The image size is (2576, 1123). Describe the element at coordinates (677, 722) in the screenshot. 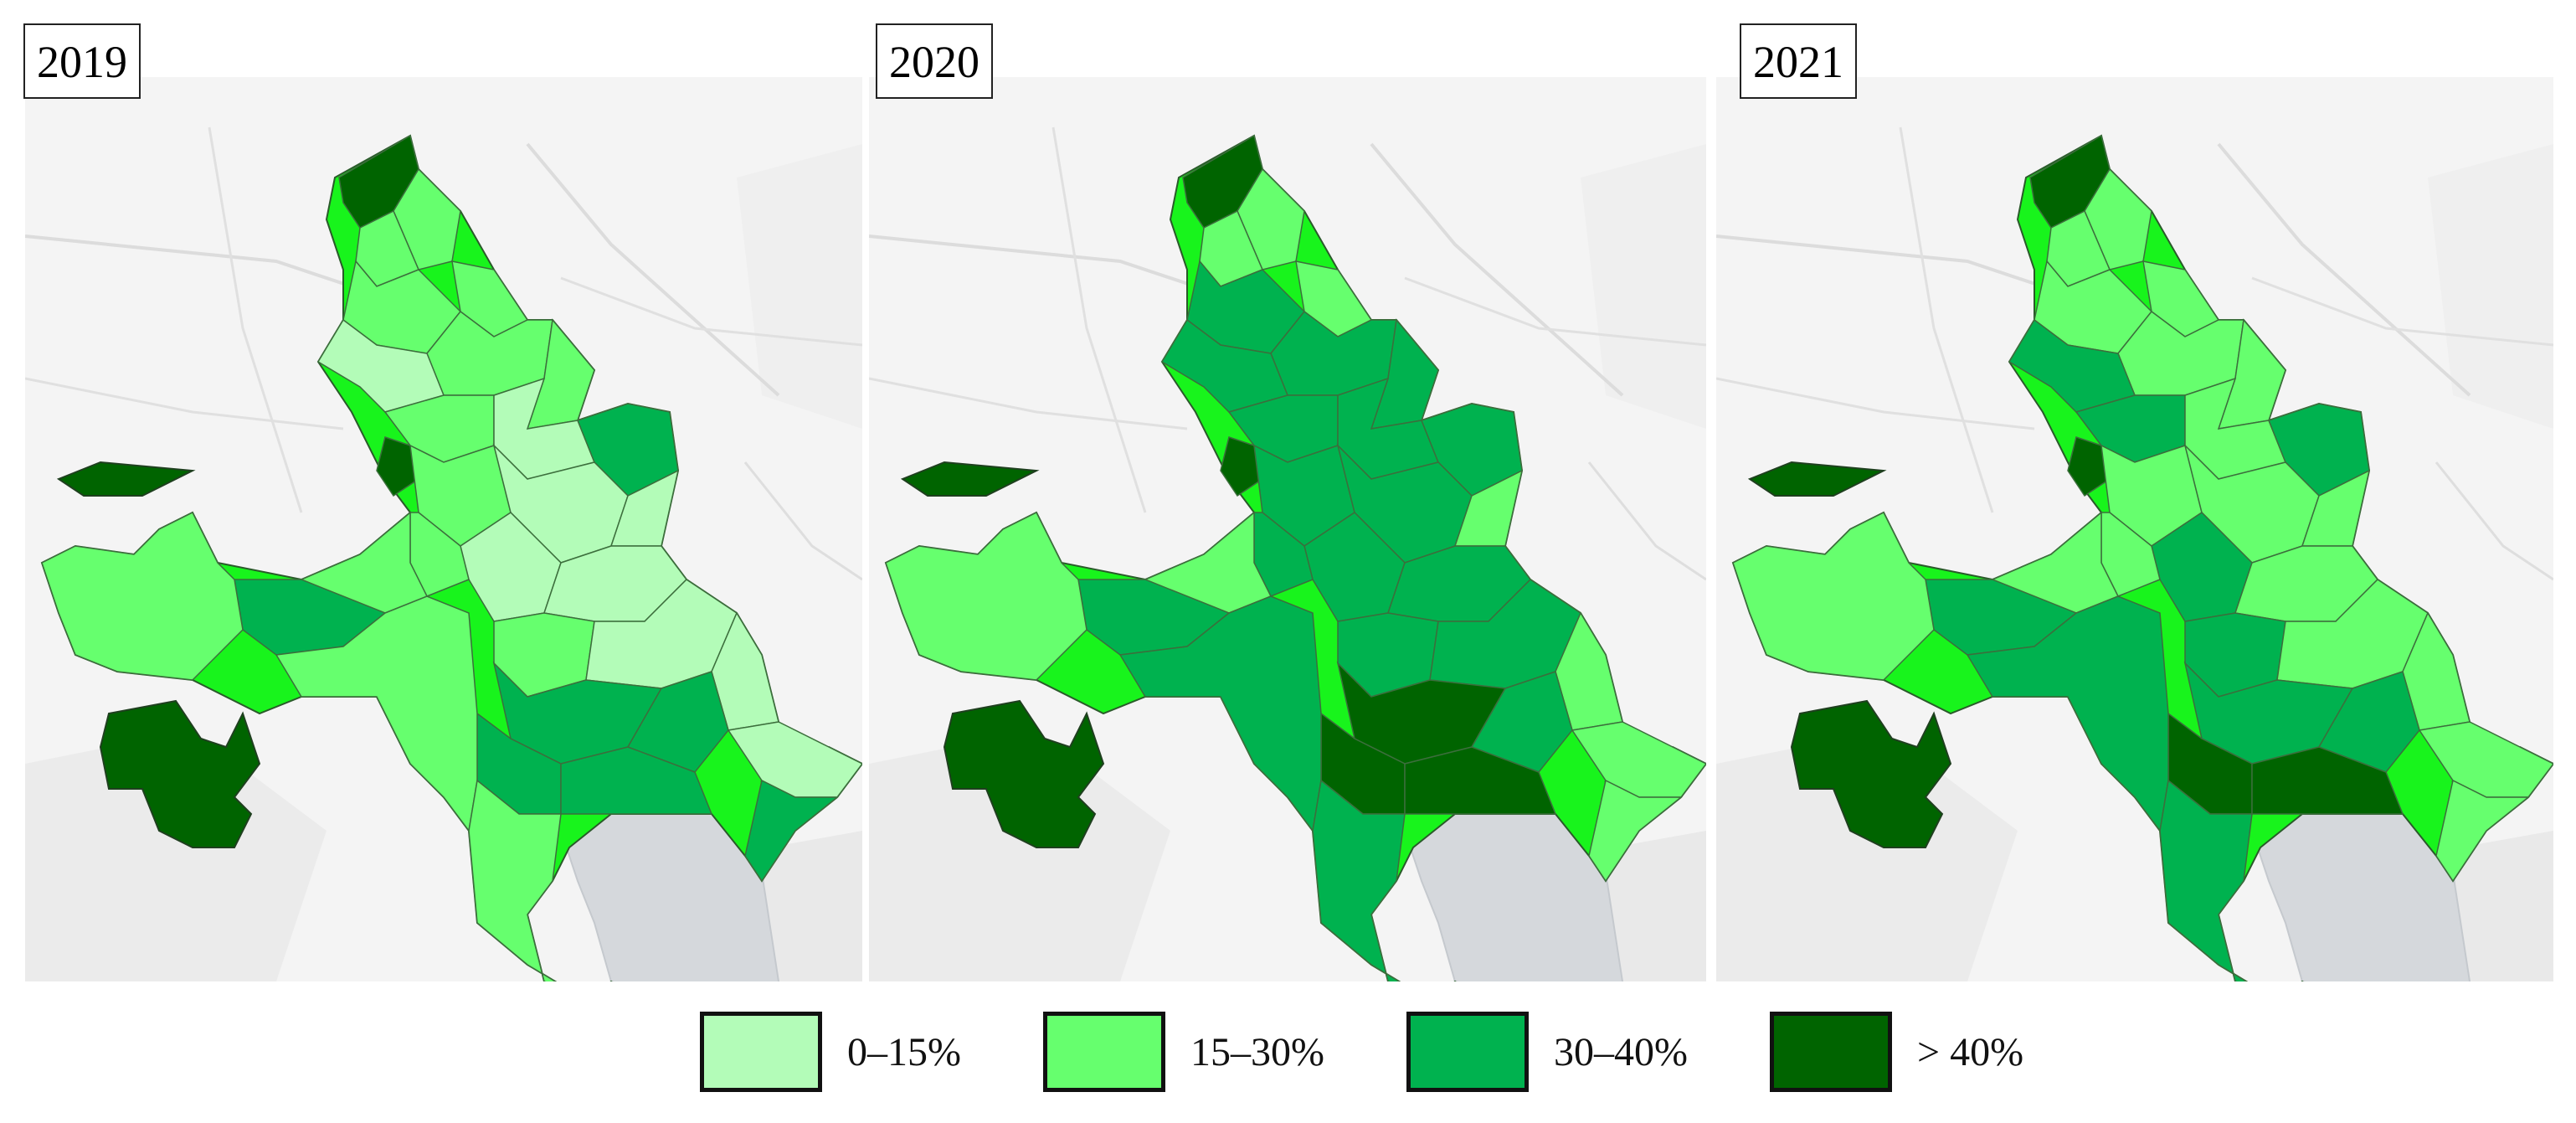

I see `district-south-5-2019` at that location.